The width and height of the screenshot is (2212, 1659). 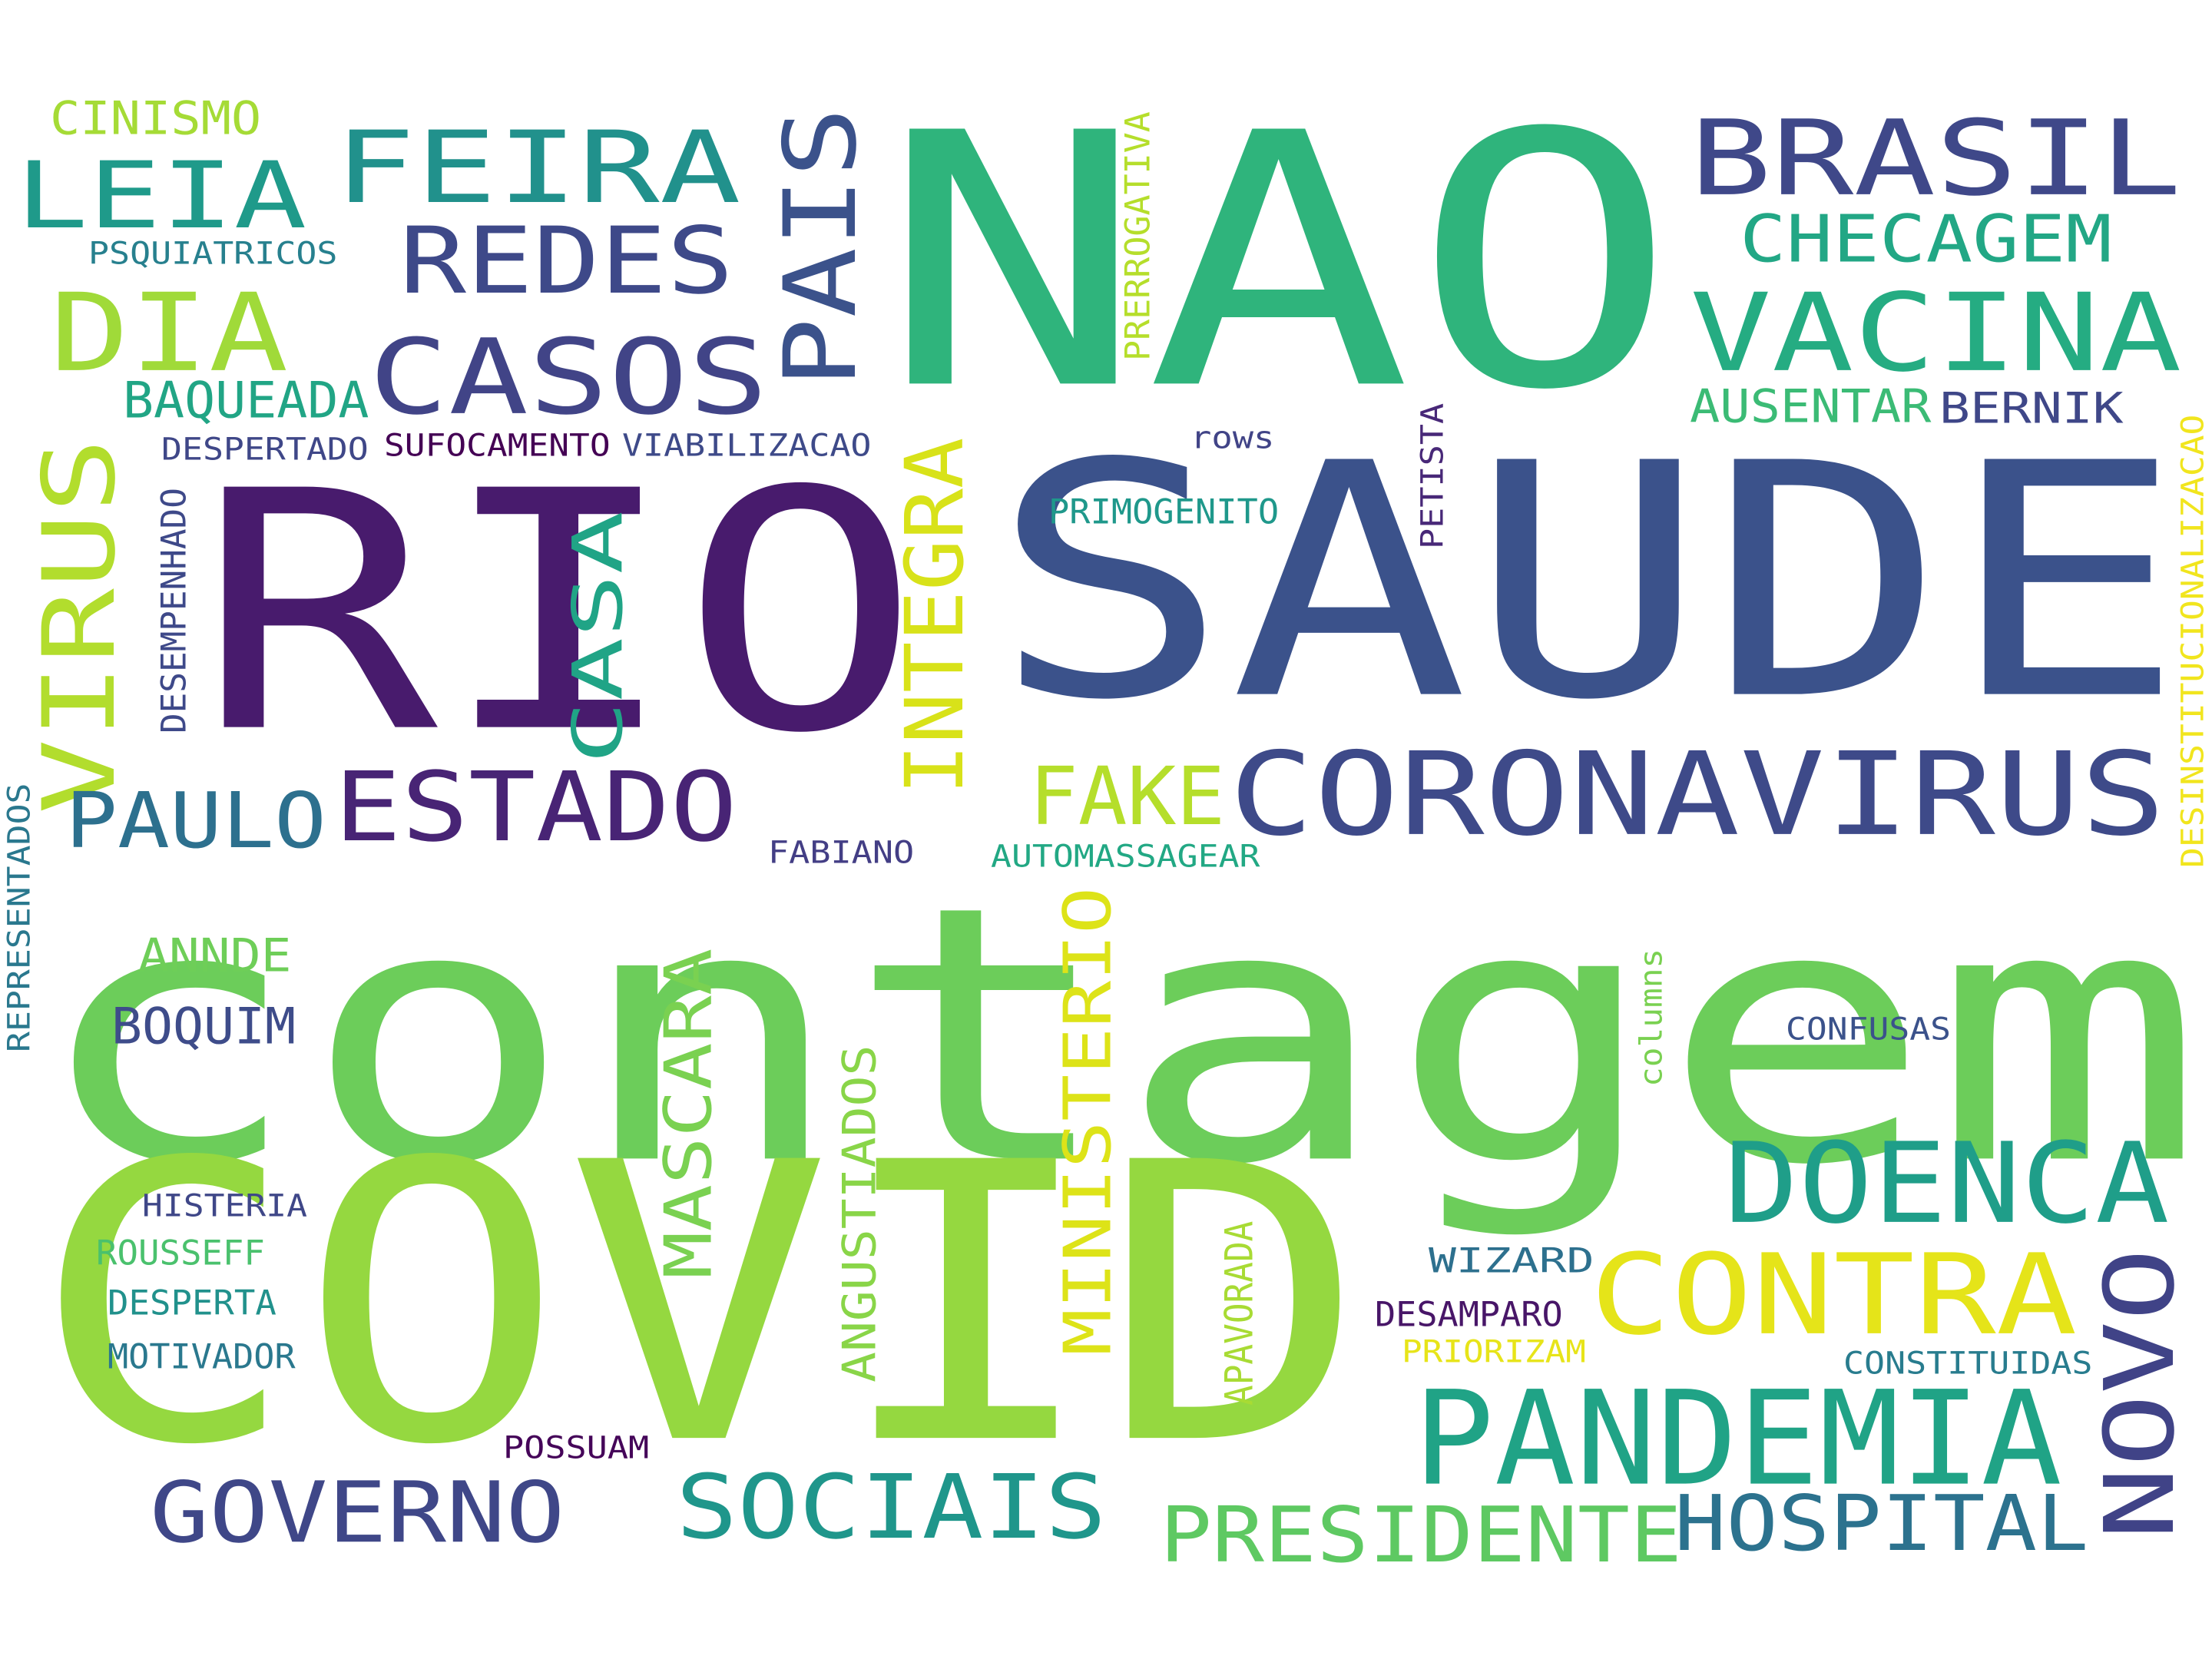 What do you see at coordinates (569, 378) in the screenshot?
I see `word-casos: CASOS` at bounding box center [569, 378].